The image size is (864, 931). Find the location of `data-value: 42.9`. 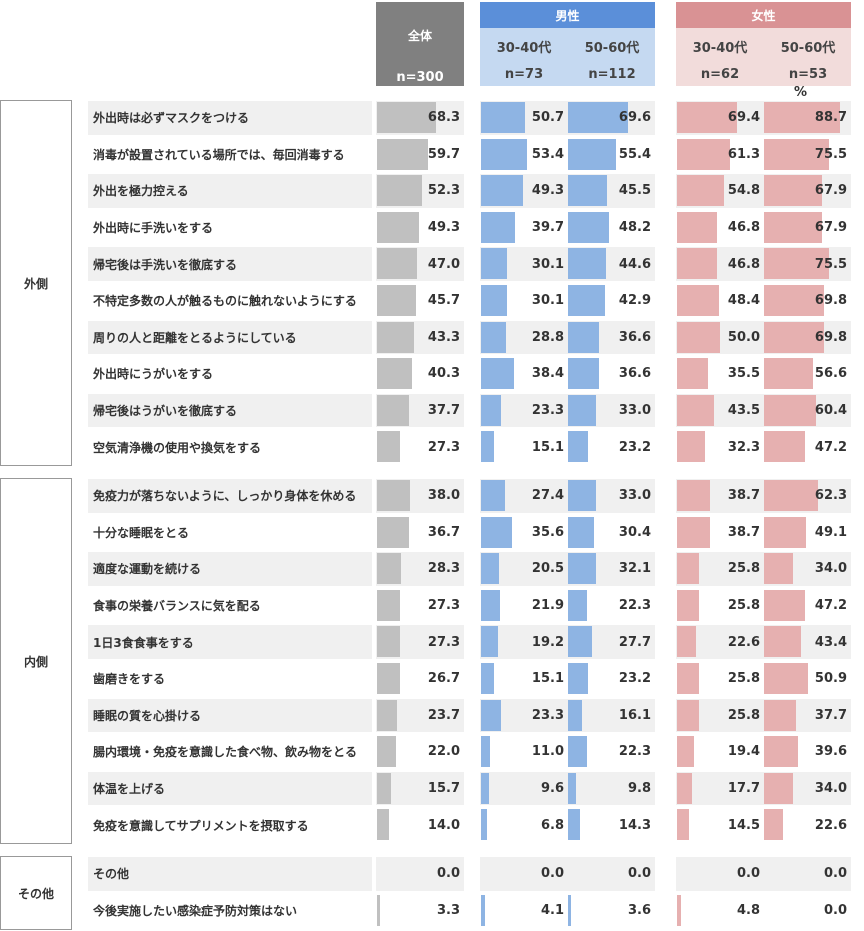

data-value: 42.9 is located at coordinates (634, 301).